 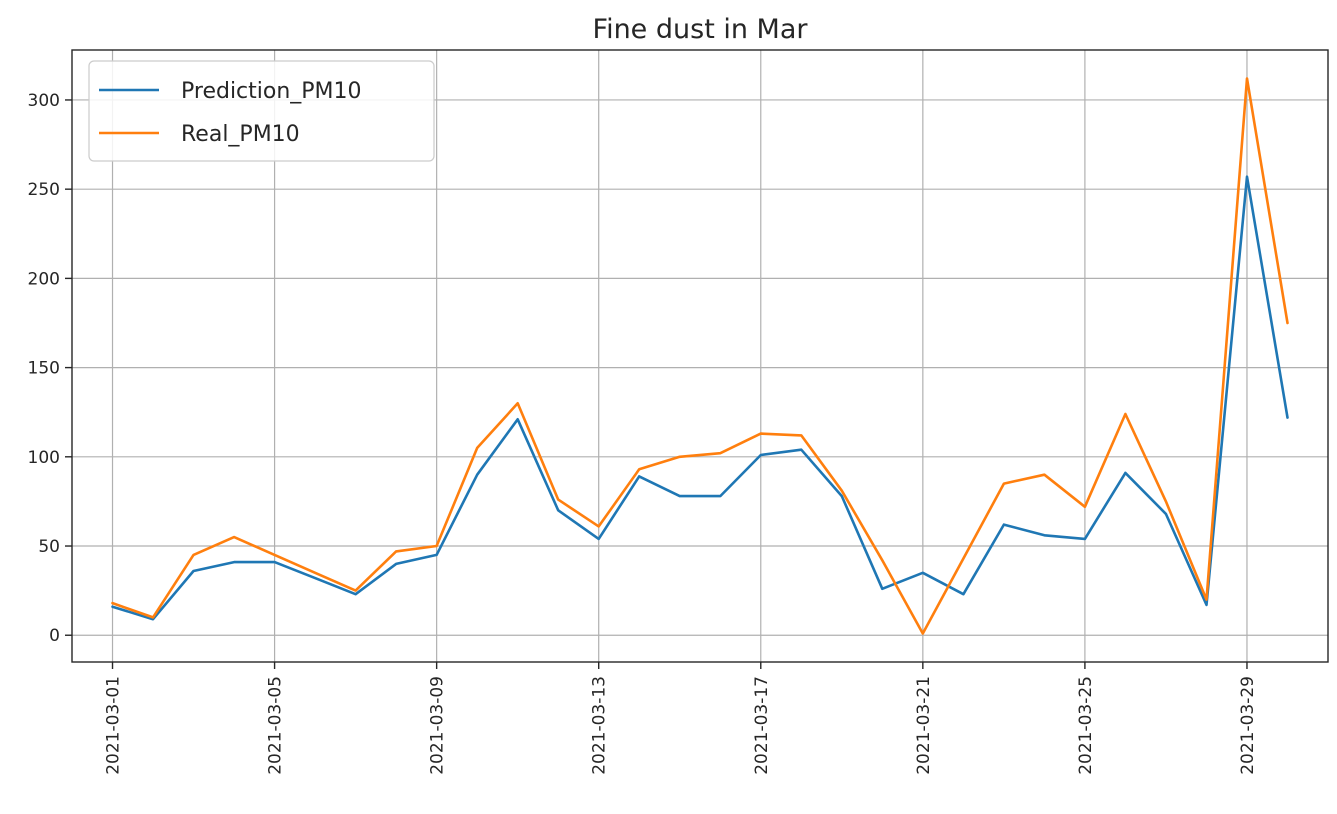 I want to click on x-tick-label: 2021-03-13, so click(x=600, y=725).